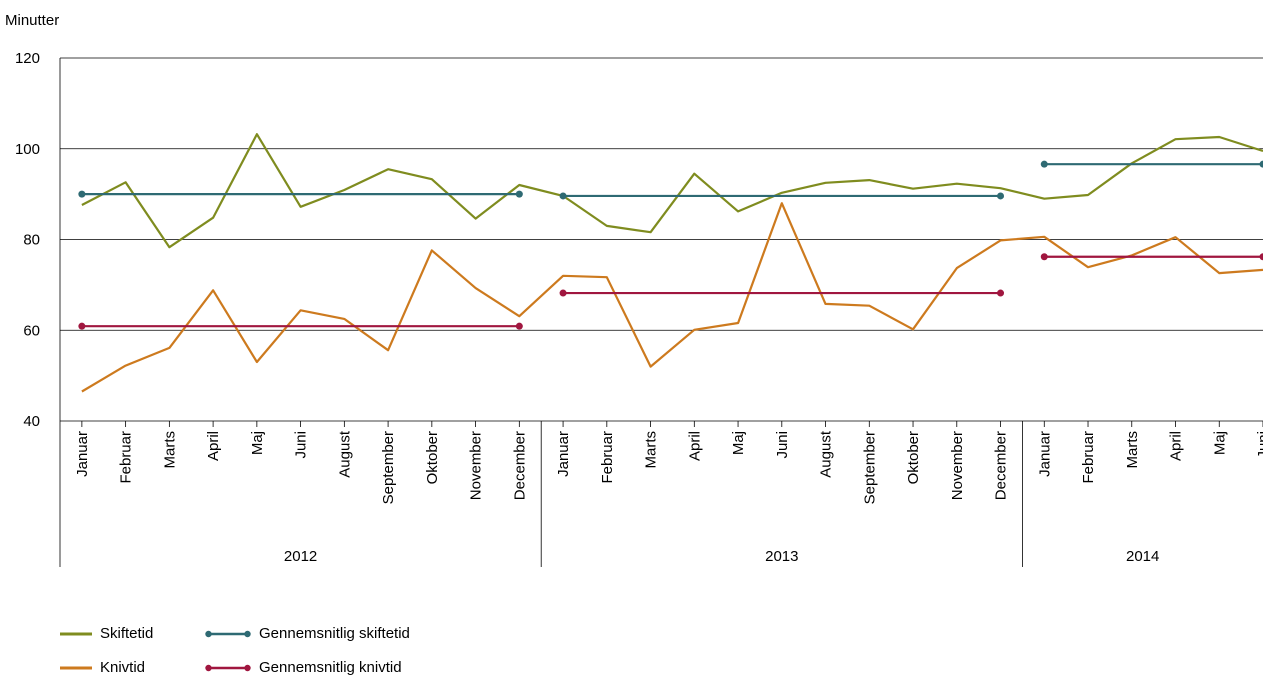 This screenshot has height=681, width=1263. Describe the element at coordinates (76, 667) in the screenshot. I see `legend-swatch-knivtid` at that location.